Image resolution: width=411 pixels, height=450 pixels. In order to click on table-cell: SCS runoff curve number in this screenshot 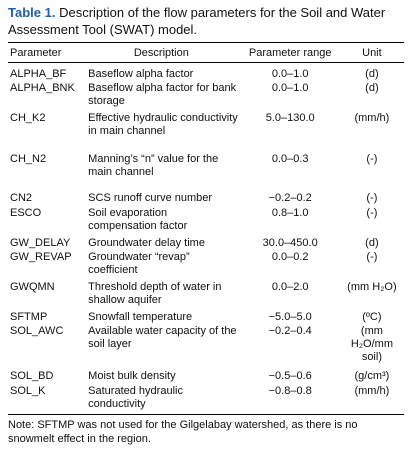, I will do `click(150, 197)`.